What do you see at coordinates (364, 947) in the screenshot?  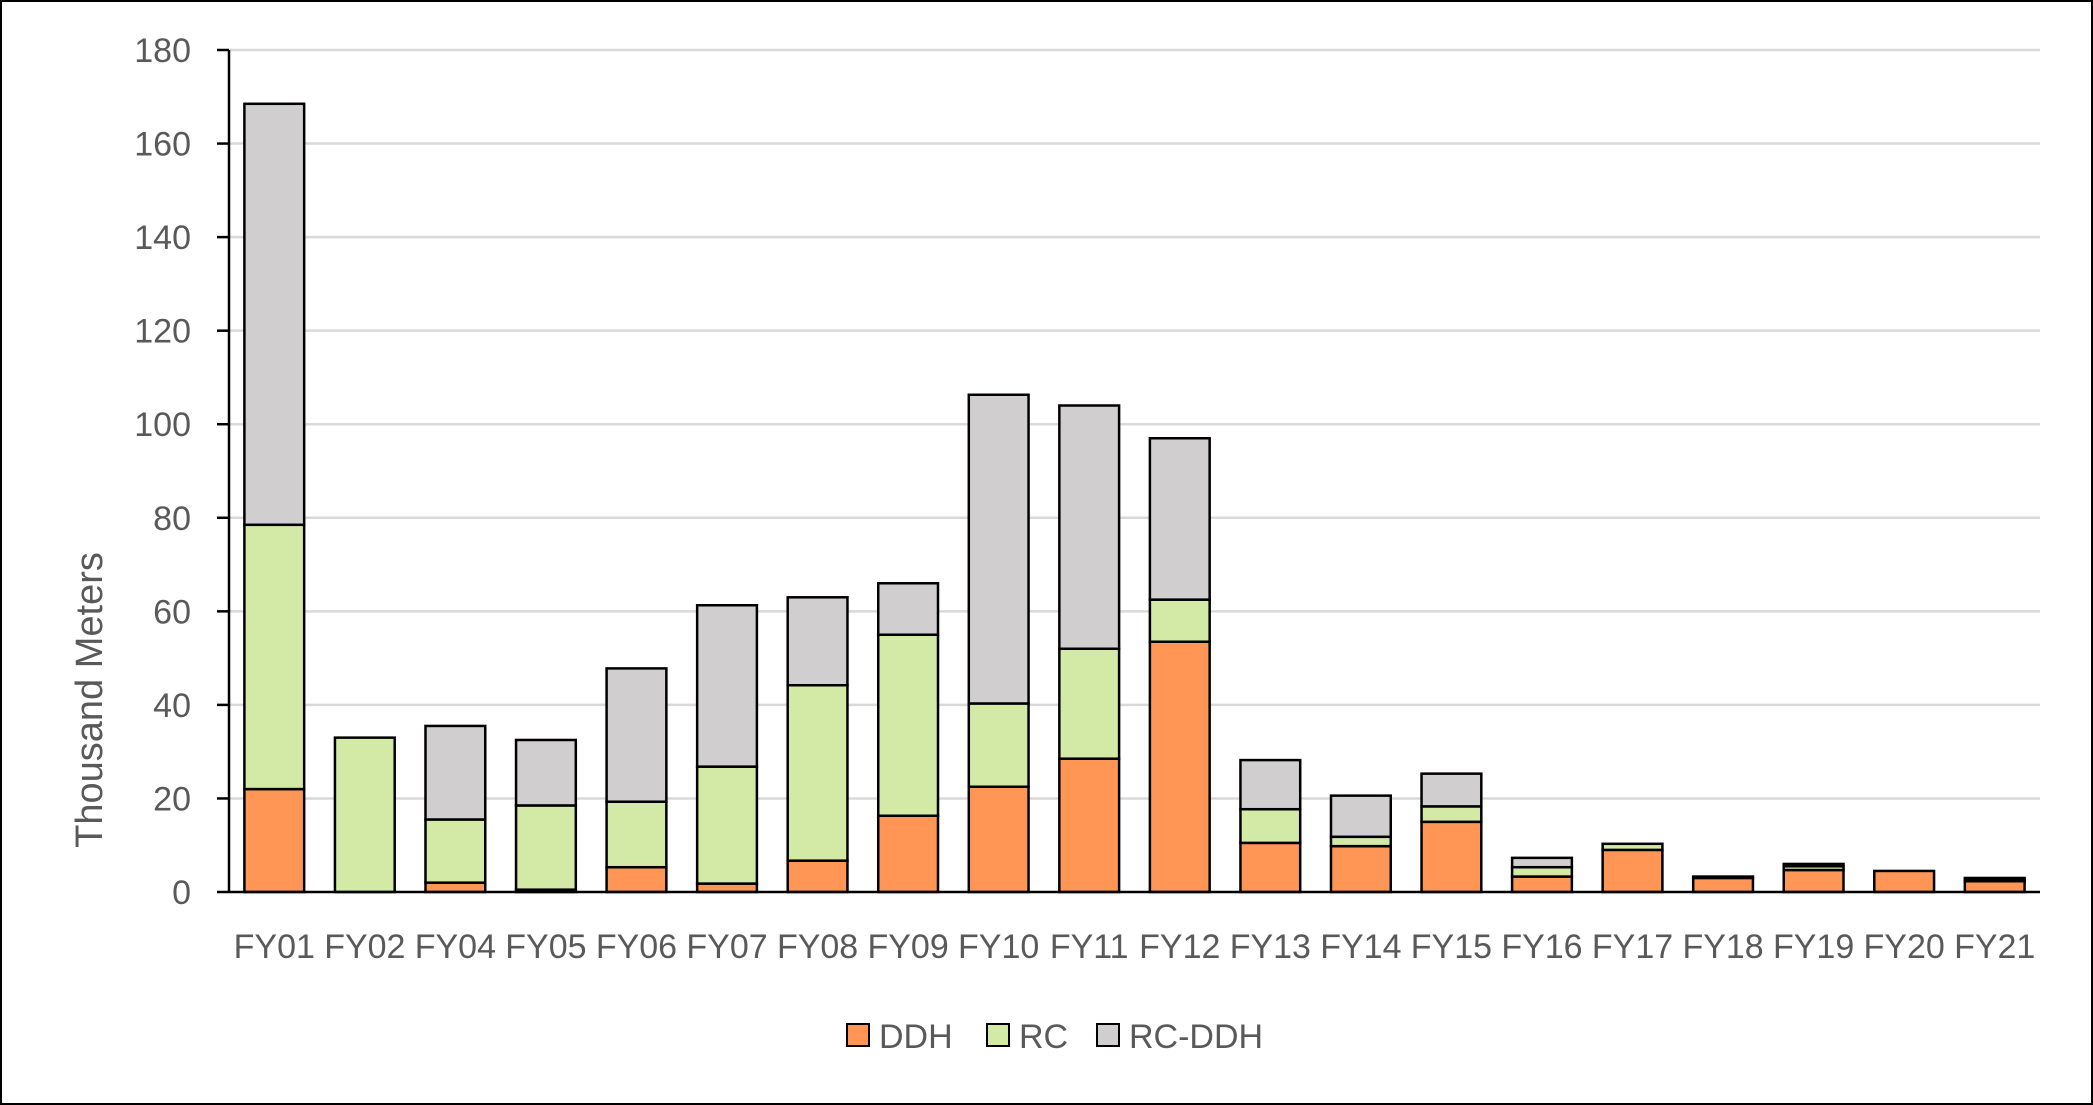 I see `x-category-label: FY02` at bounding box center [364, 947].